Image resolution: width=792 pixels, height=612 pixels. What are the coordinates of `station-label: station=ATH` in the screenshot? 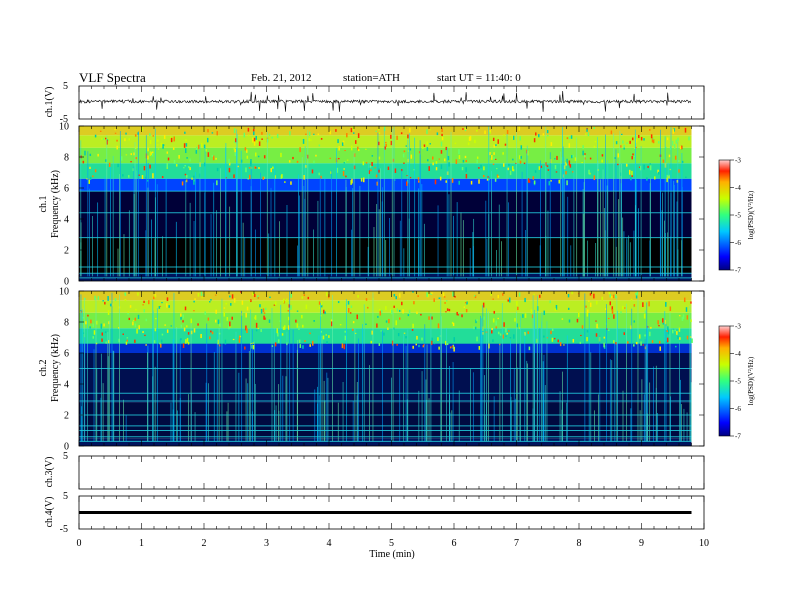 It's located at (371, 78).